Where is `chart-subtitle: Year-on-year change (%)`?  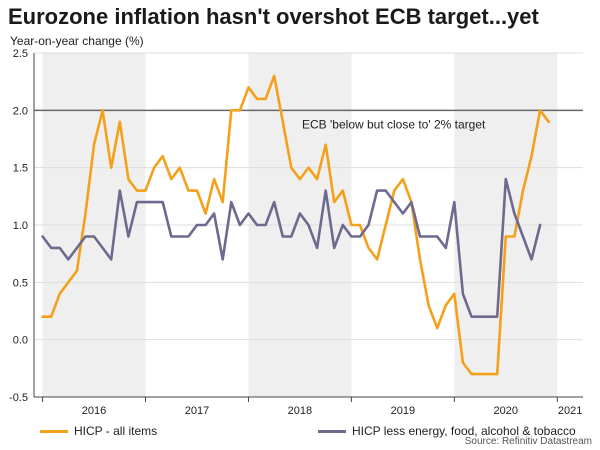 chart-subtitle: Year-on-year change (%) is located at coordinates (77, 41).